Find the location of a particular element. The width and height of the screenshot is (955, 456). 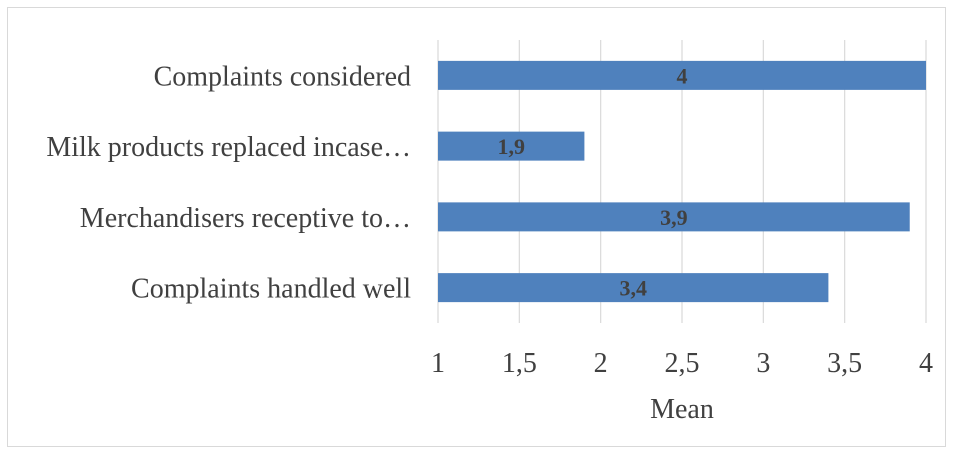

category-label: Complaints handled well is located at coordinates (271, 289).